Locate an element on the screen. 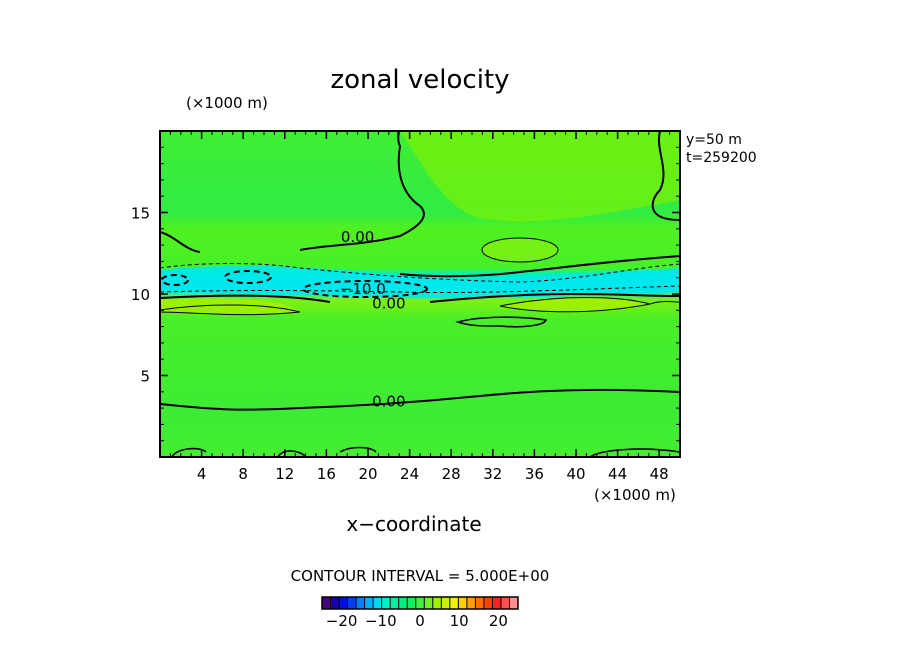 This screenshot has height=654, width=904. colorbar-tick-label: 20 is located at coordinates (498, 621).